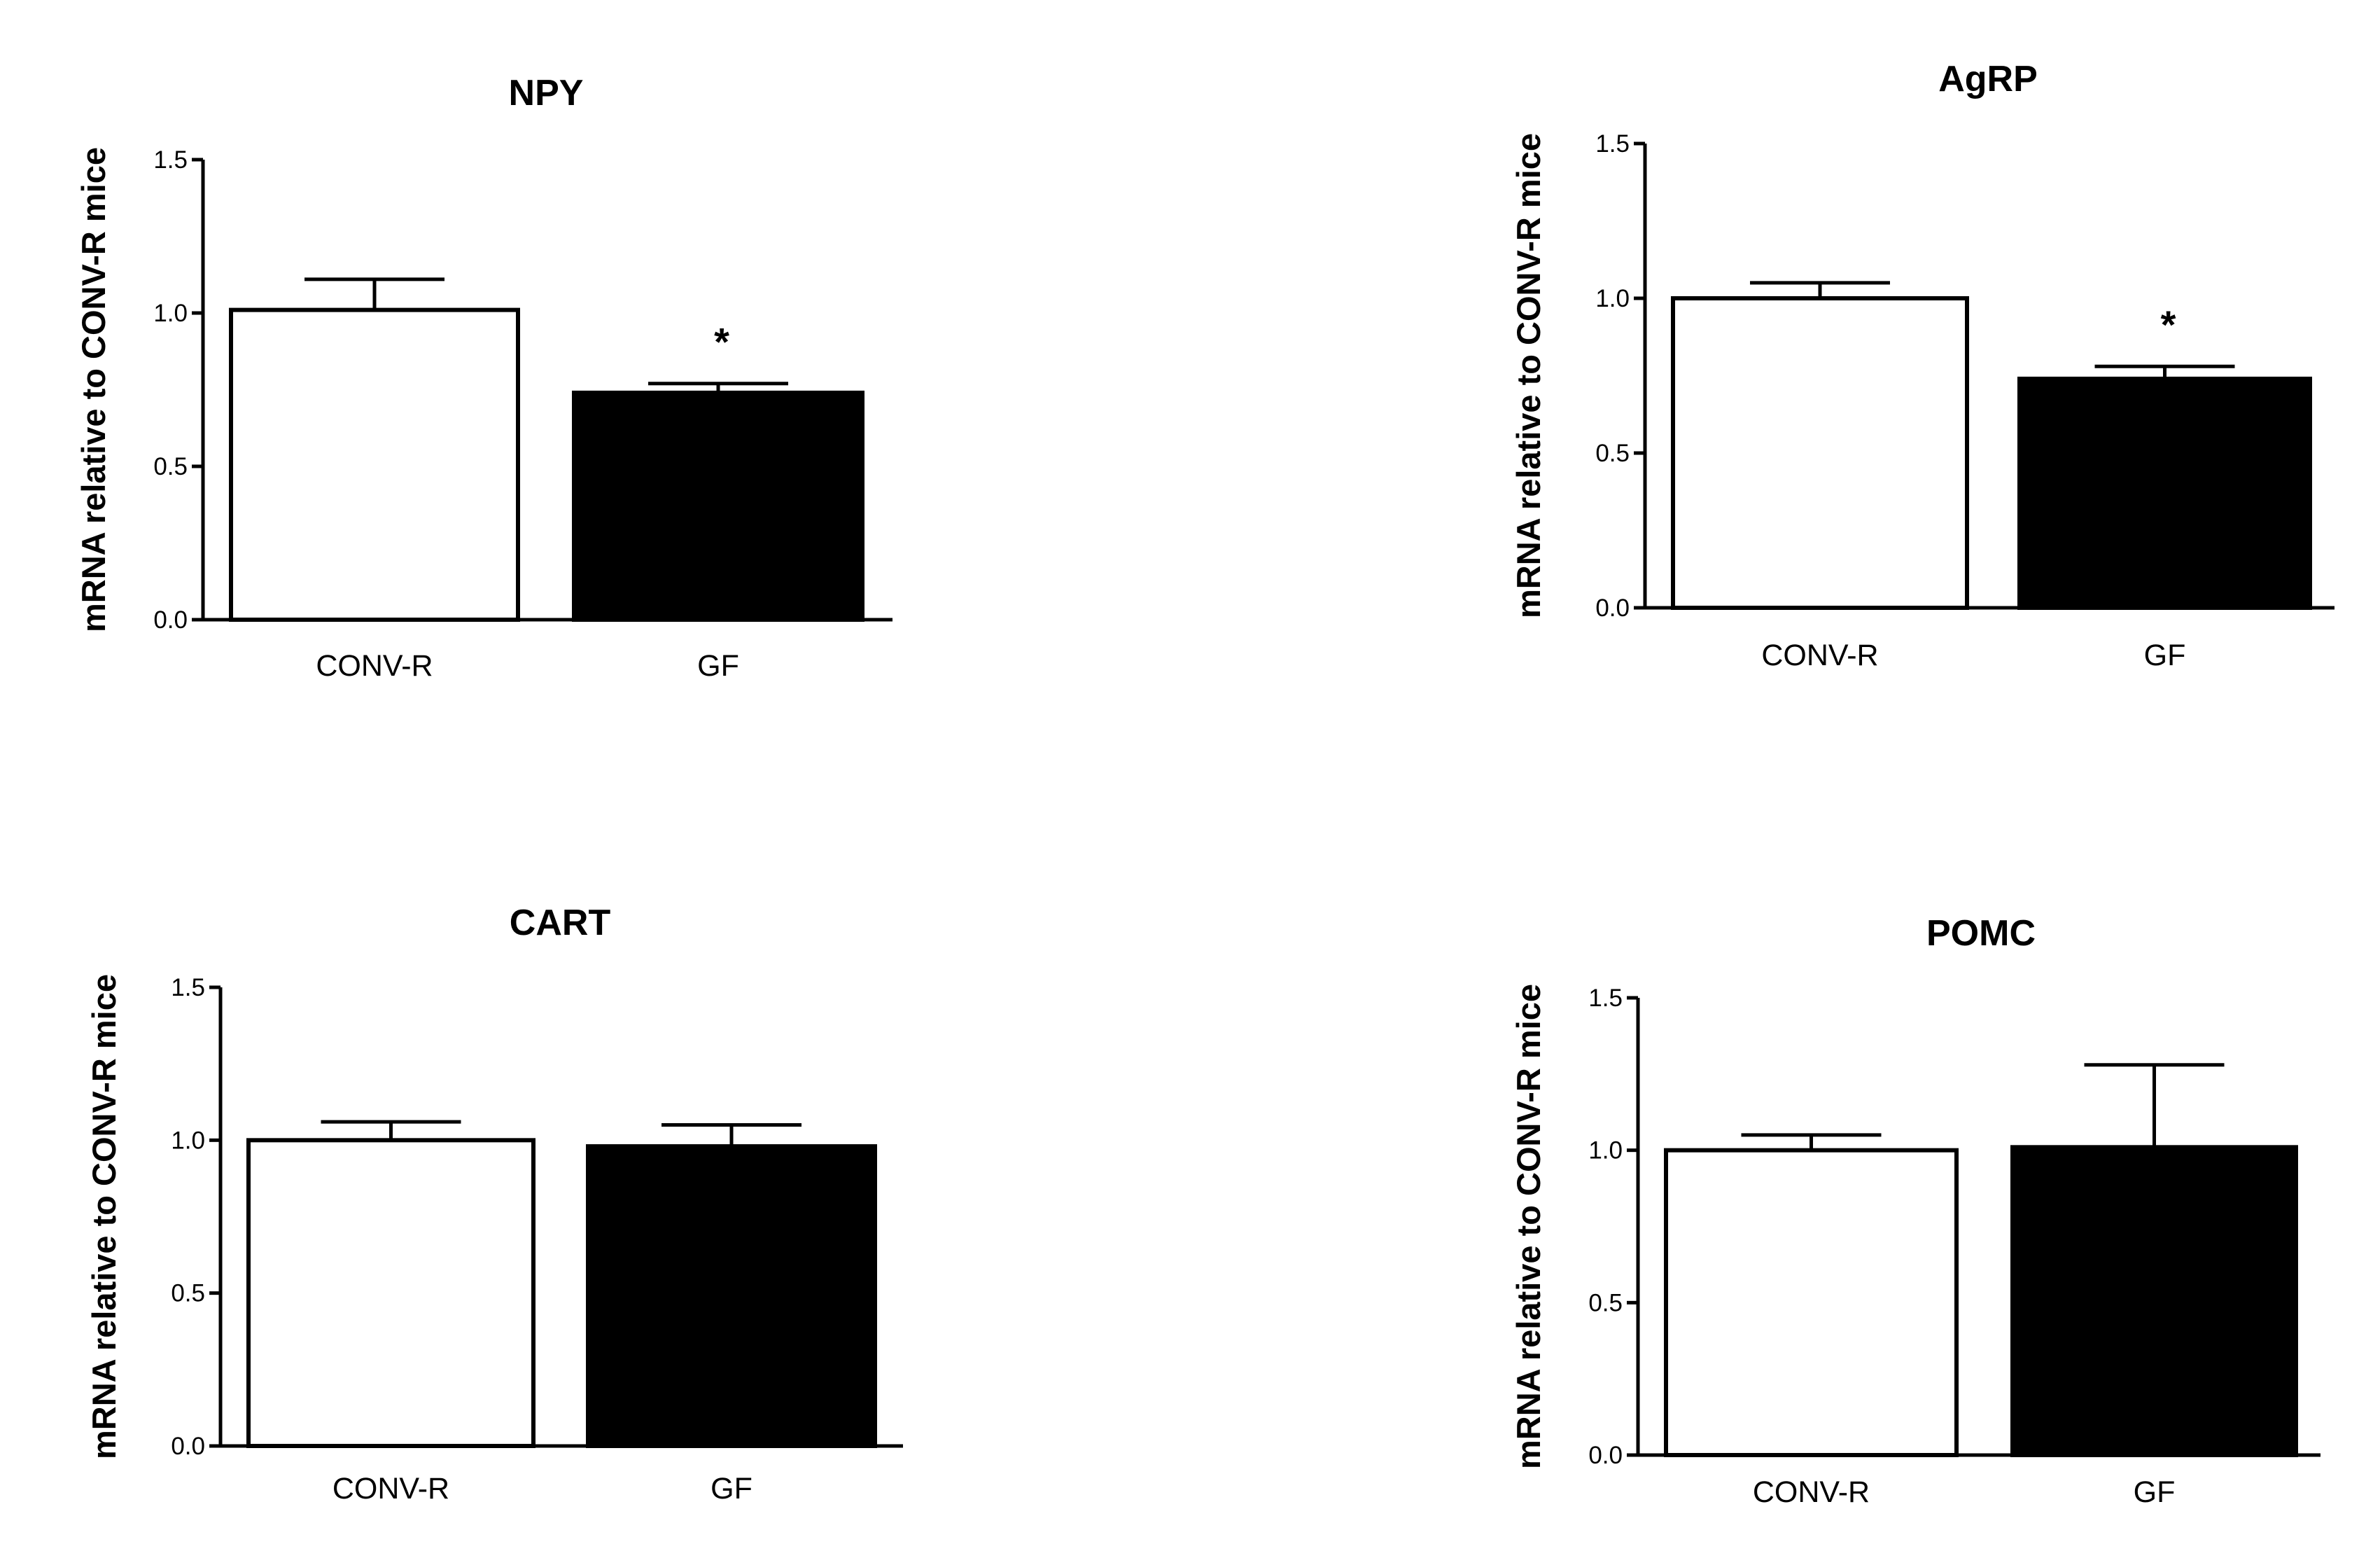 This screenshot has width=2380, height=1544. Describe the element at coordinates (1988, 79) in the screenshot. I see `chart-title: AgRP` at that location.